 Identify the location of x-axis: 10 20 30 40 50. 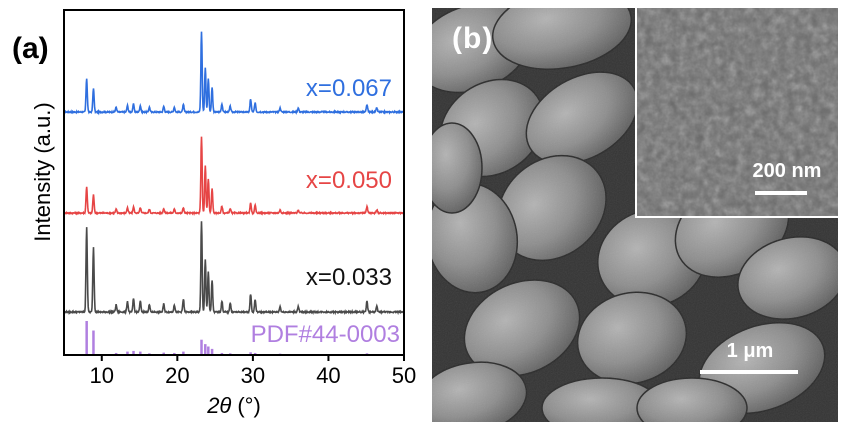
(253, 371).